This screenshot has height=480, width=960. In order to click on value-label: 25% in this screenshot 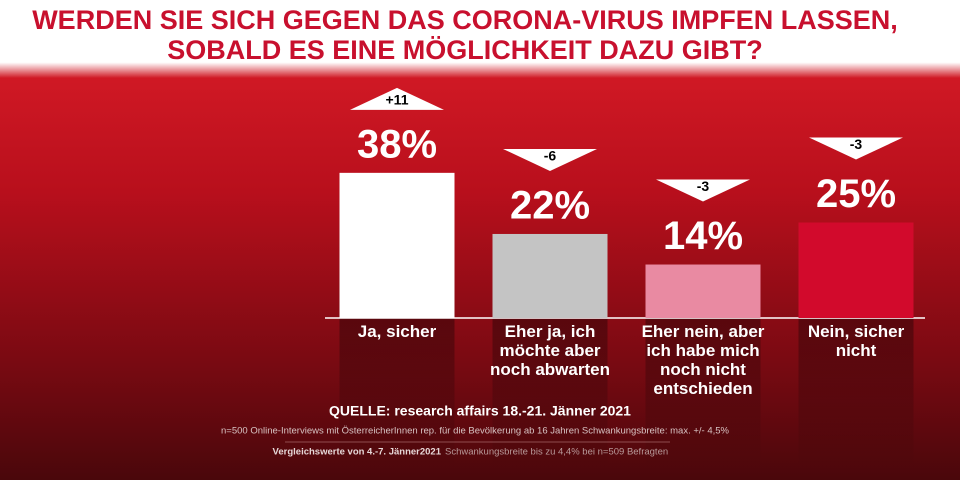, I will do `click(856, 194)`.